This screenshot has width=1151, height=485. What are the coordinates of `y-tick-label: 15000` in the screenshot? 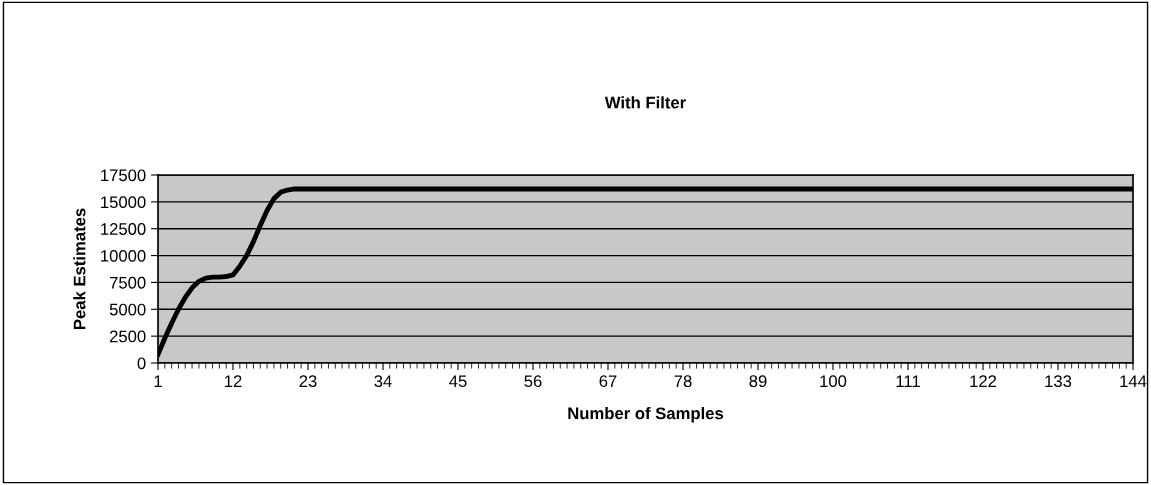 It's located at (123, 202).